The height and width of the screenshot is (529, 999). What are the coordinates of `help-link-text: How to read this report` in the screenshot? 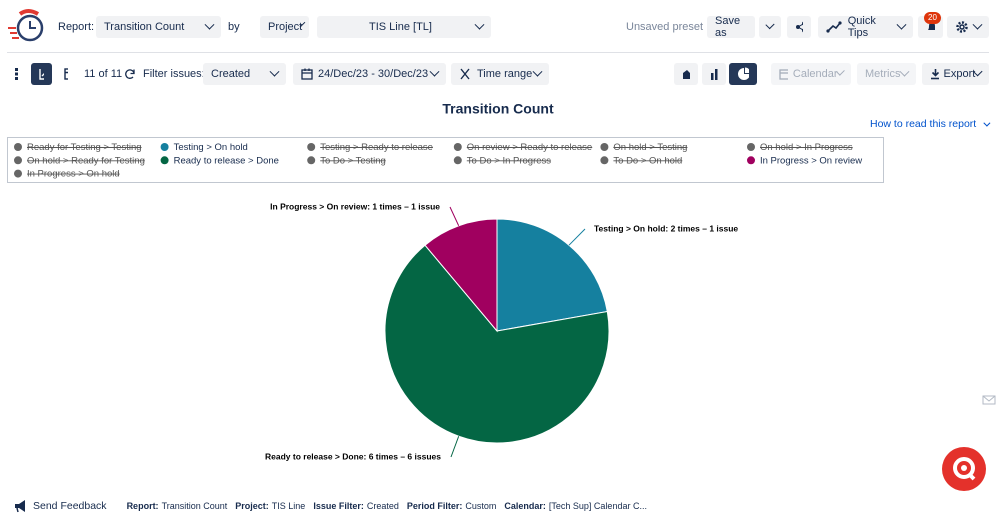 It's located at (923, 124).